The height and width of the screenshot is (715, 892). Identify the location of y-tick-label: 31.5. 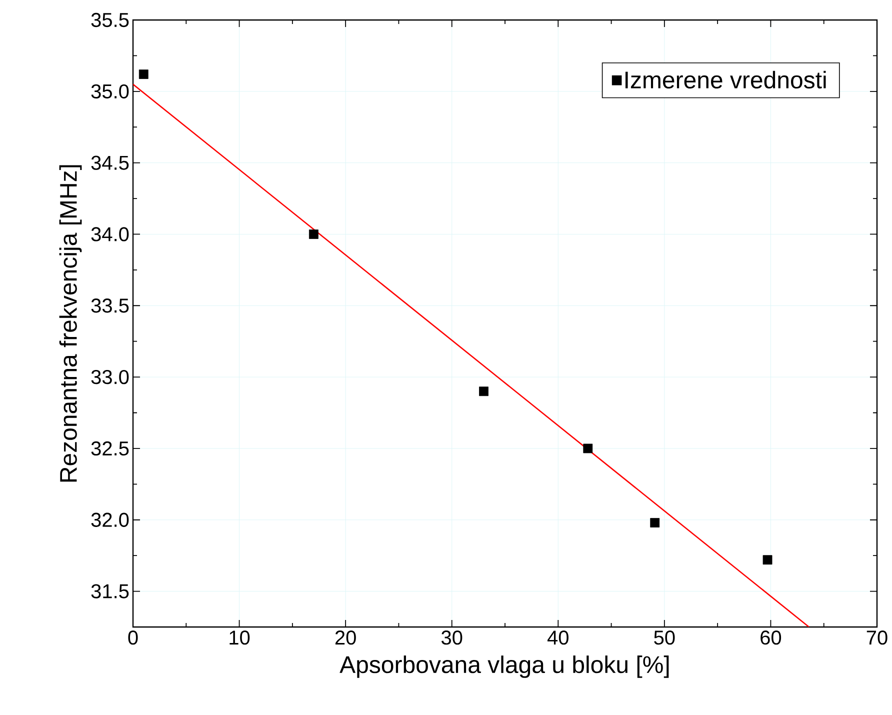
(110, 591).